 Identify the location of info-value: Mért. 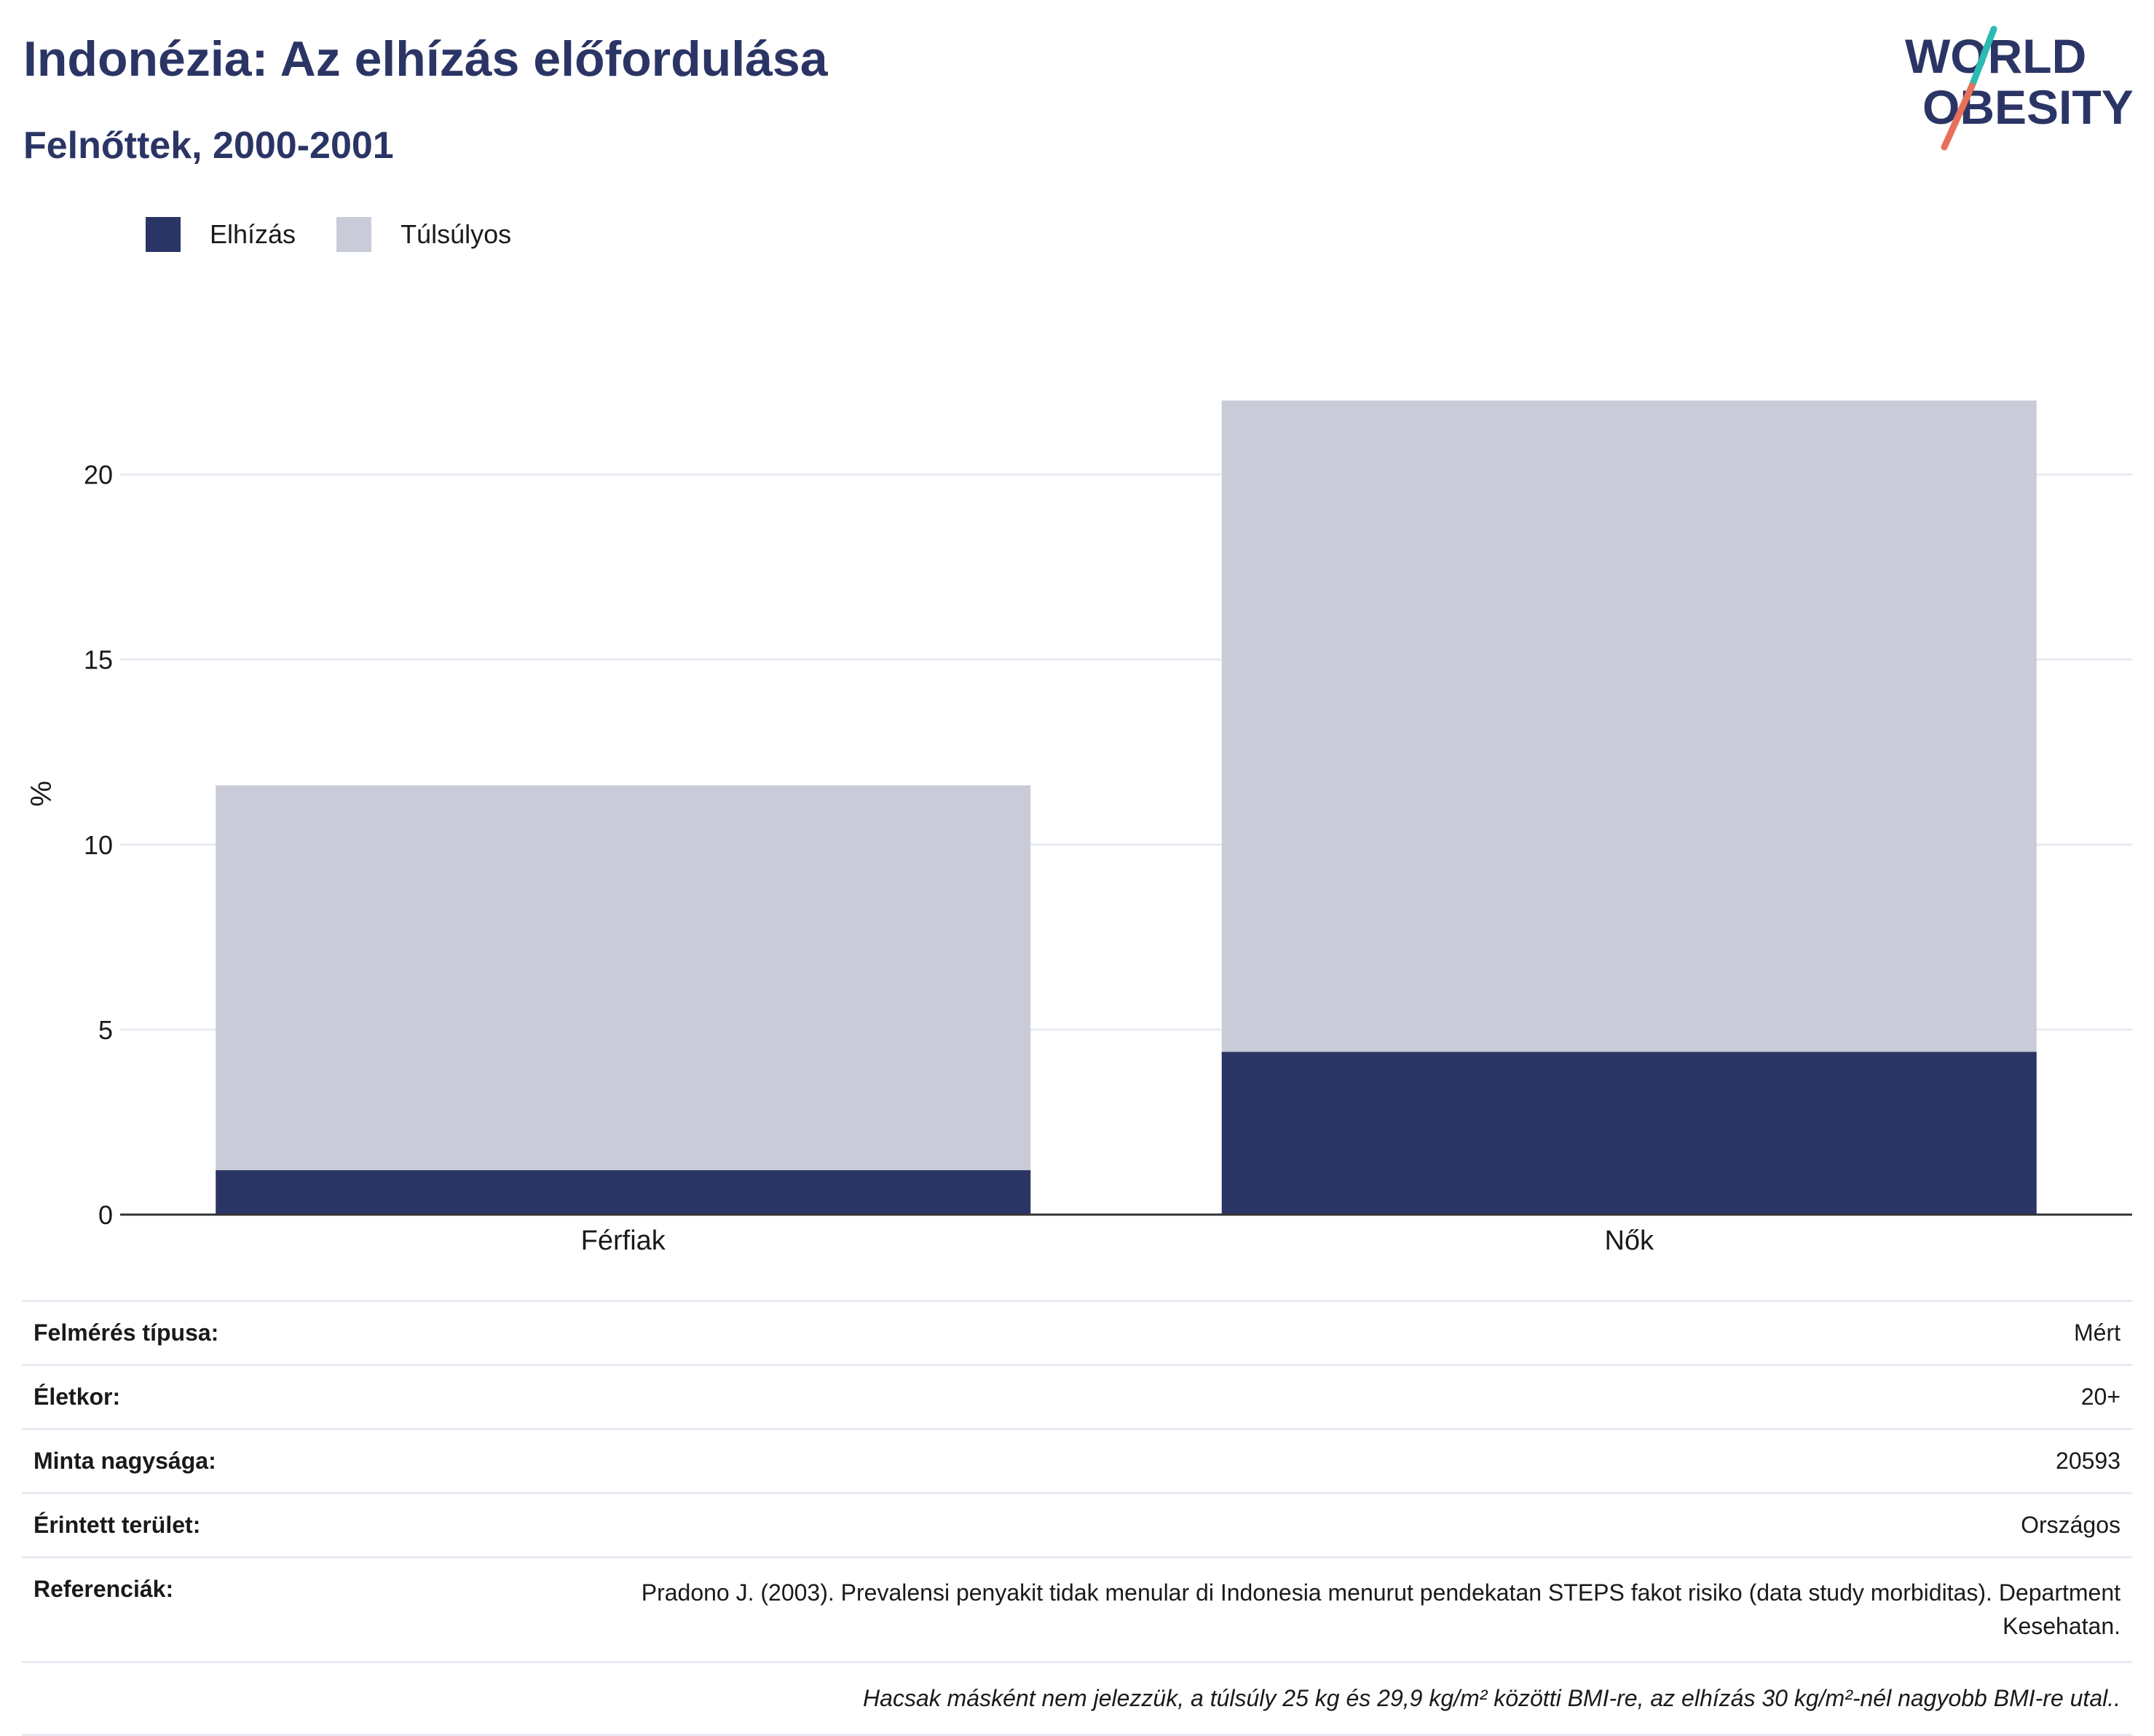
(1343, 1332).